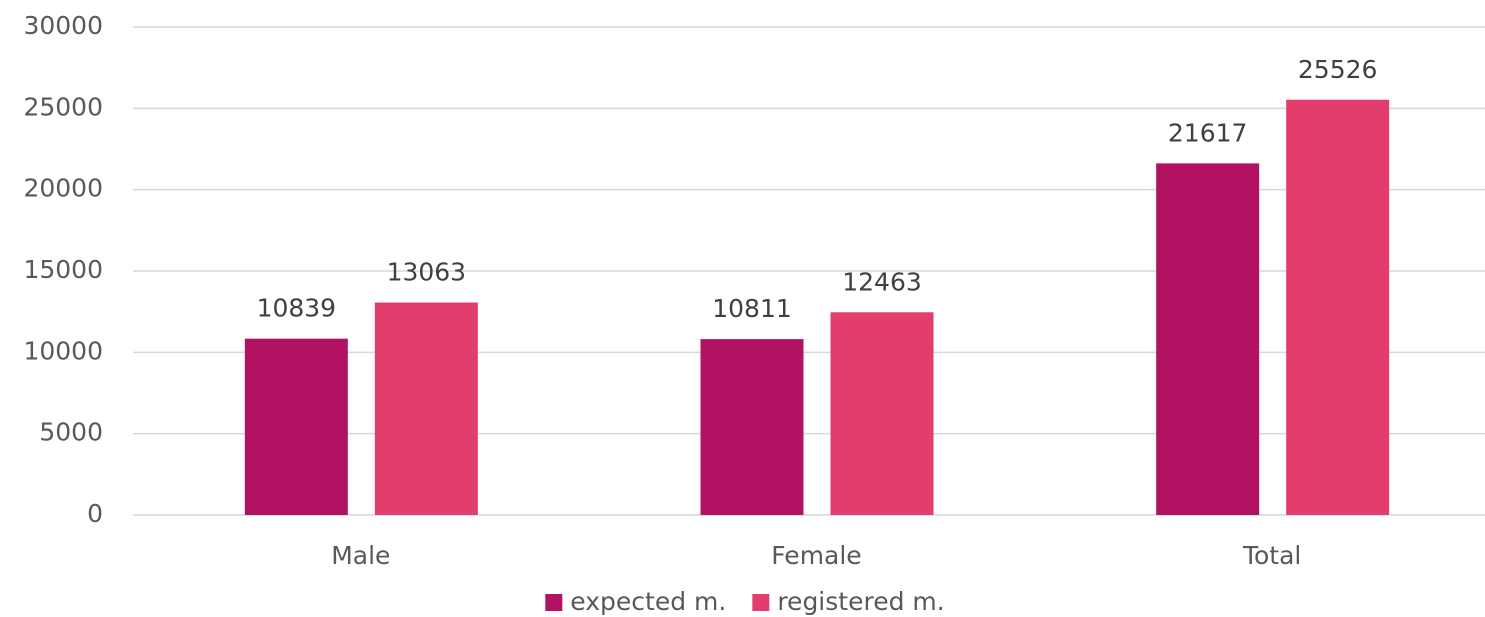 This screenshot has height=617, width=1485. I want to click on legend-label: expected m., so click(648, 601).